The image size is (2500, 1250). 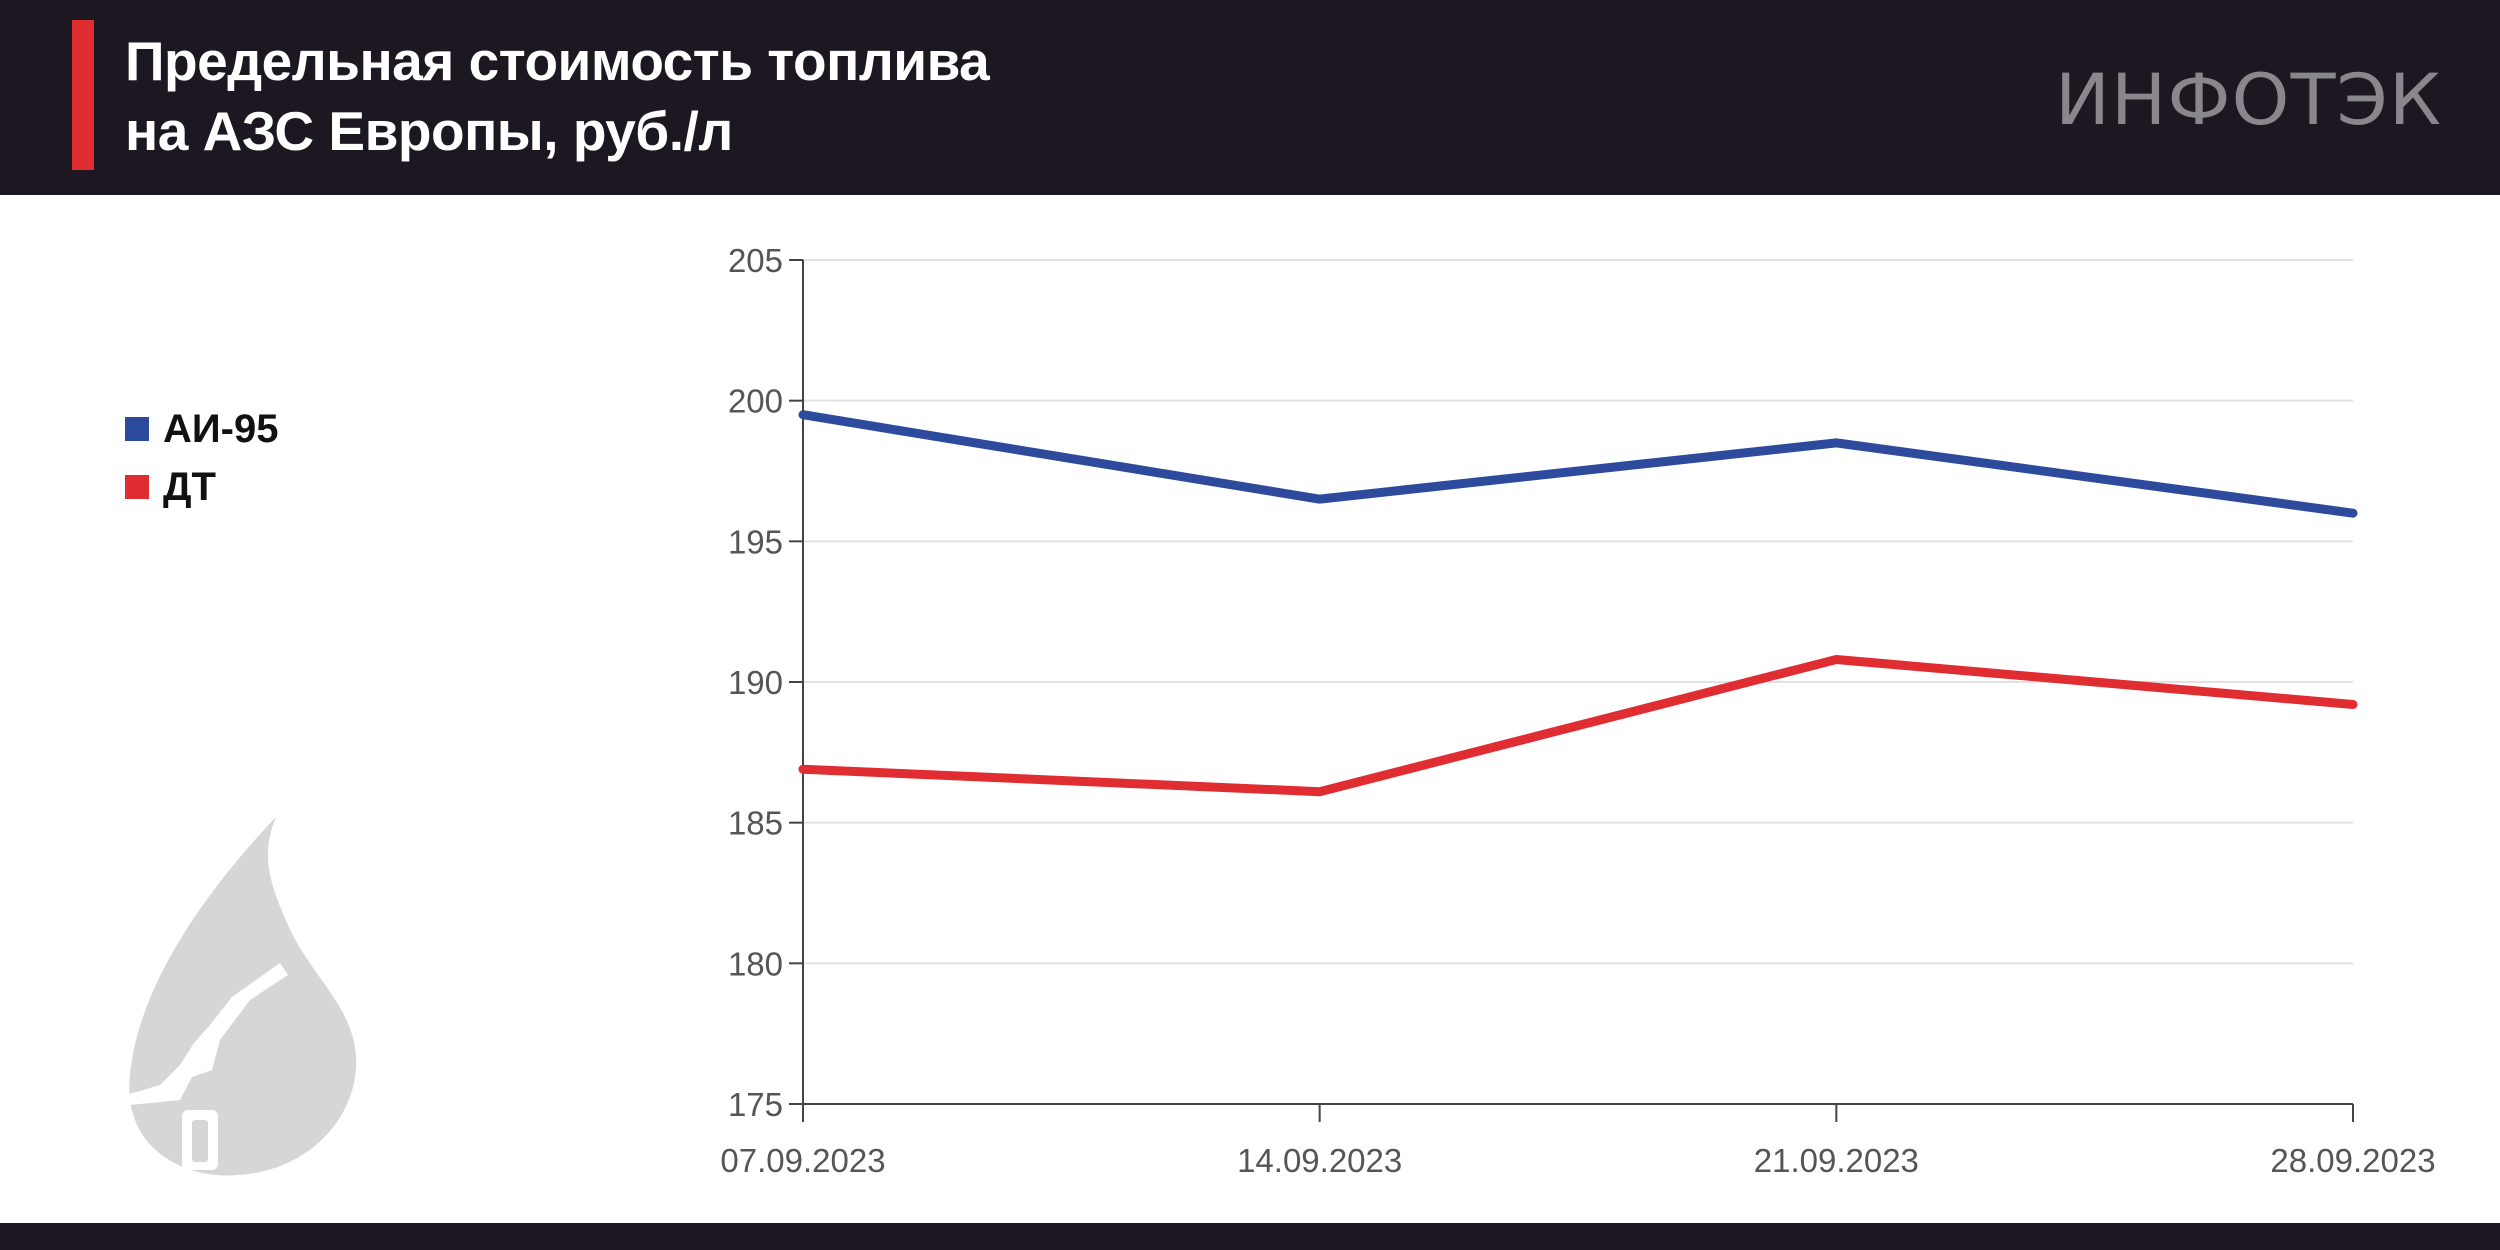 What do you see at coordinates (2352, 1160) in the screenshot?
I see `x-tick-label: 28.09.2023` at bounding box center [2352, 1160].